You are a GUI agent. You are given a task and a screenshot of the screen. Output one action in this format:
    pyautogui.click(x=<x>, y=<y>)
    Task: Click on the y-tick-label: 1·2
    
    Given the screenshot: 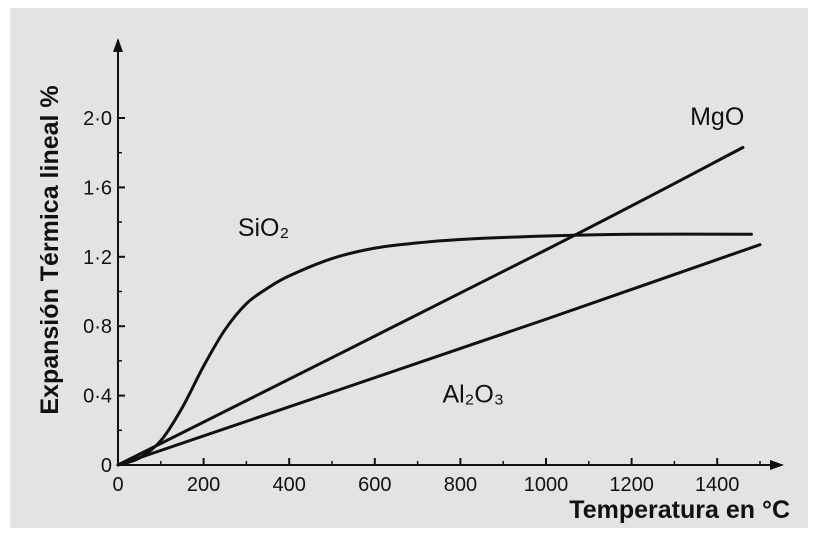 What is the action you would take?
    pyautogui.click(x=97, y=258)
    